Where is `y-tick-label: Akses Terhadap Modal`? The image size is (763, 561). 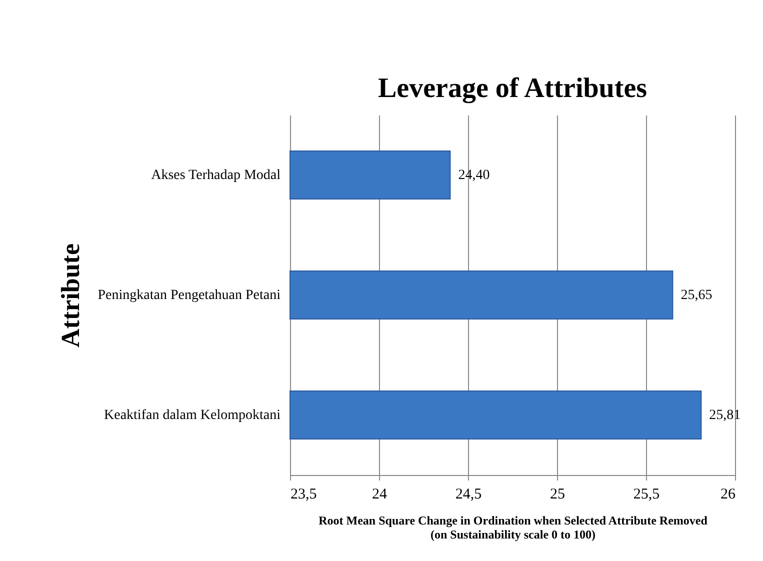 y-tick-label: Akses Terhadap Modal is located at coordinates (216, 175).